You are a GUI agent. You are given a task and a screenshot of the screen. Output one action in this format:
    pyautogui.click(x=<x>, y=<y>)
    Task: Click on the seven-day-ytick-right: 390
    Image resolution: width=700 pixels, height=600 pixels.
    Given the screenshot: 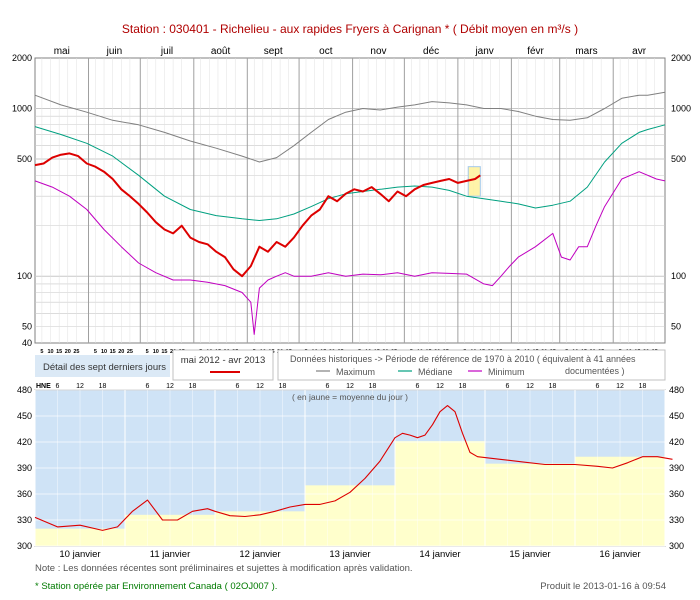 What is the action you would take?
    pyautogui.click(x=676, y=468)
    